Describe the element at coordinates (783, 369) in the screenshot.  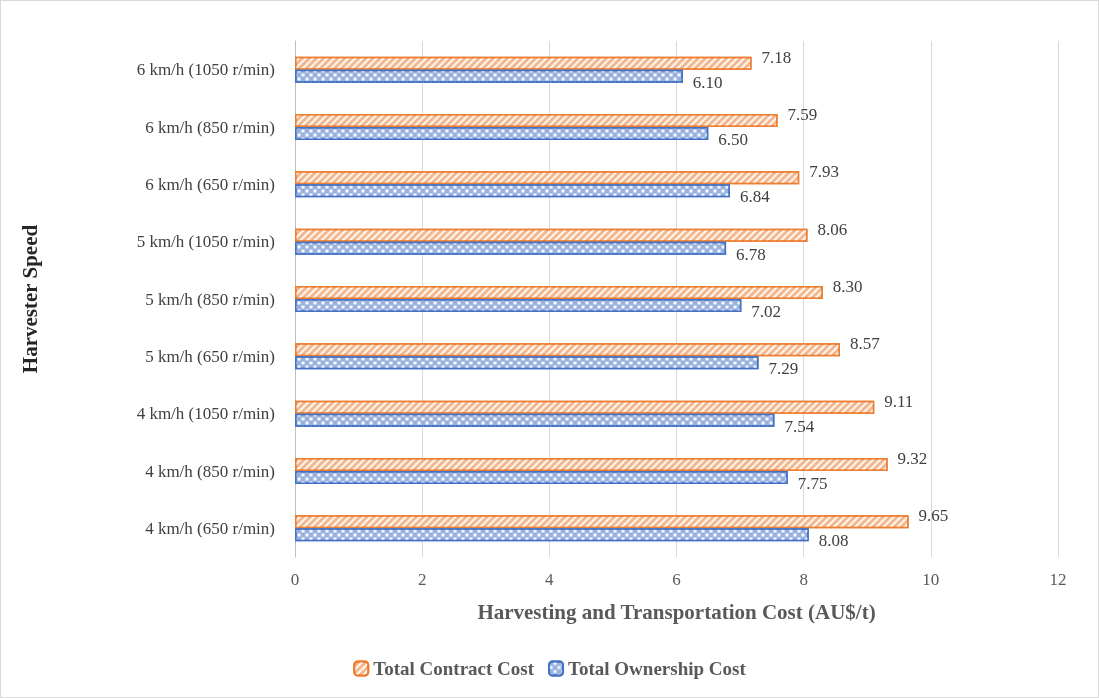
I see `data-label: 7.29` at that location.